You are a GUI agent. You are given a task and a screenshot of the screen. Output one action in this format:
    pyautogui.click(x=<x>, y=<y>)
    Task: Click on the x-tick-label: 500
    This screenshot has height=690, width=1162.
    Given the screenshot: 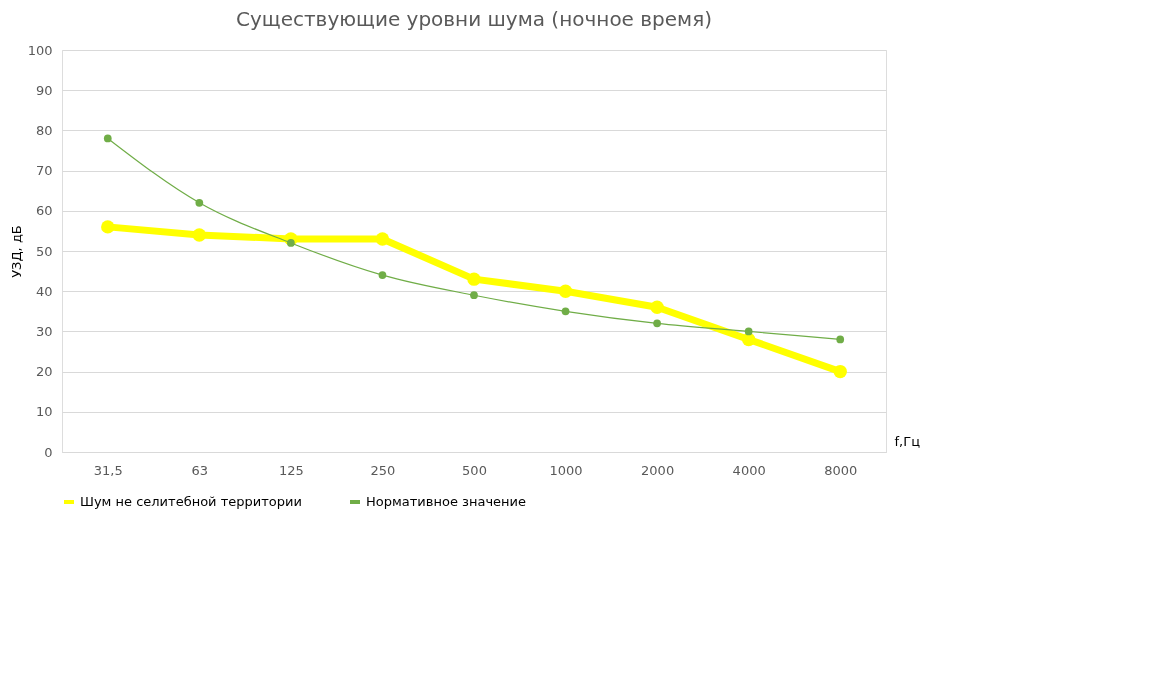 What is the action you would take?
    pyautogui.click(x=474, y=470)
    